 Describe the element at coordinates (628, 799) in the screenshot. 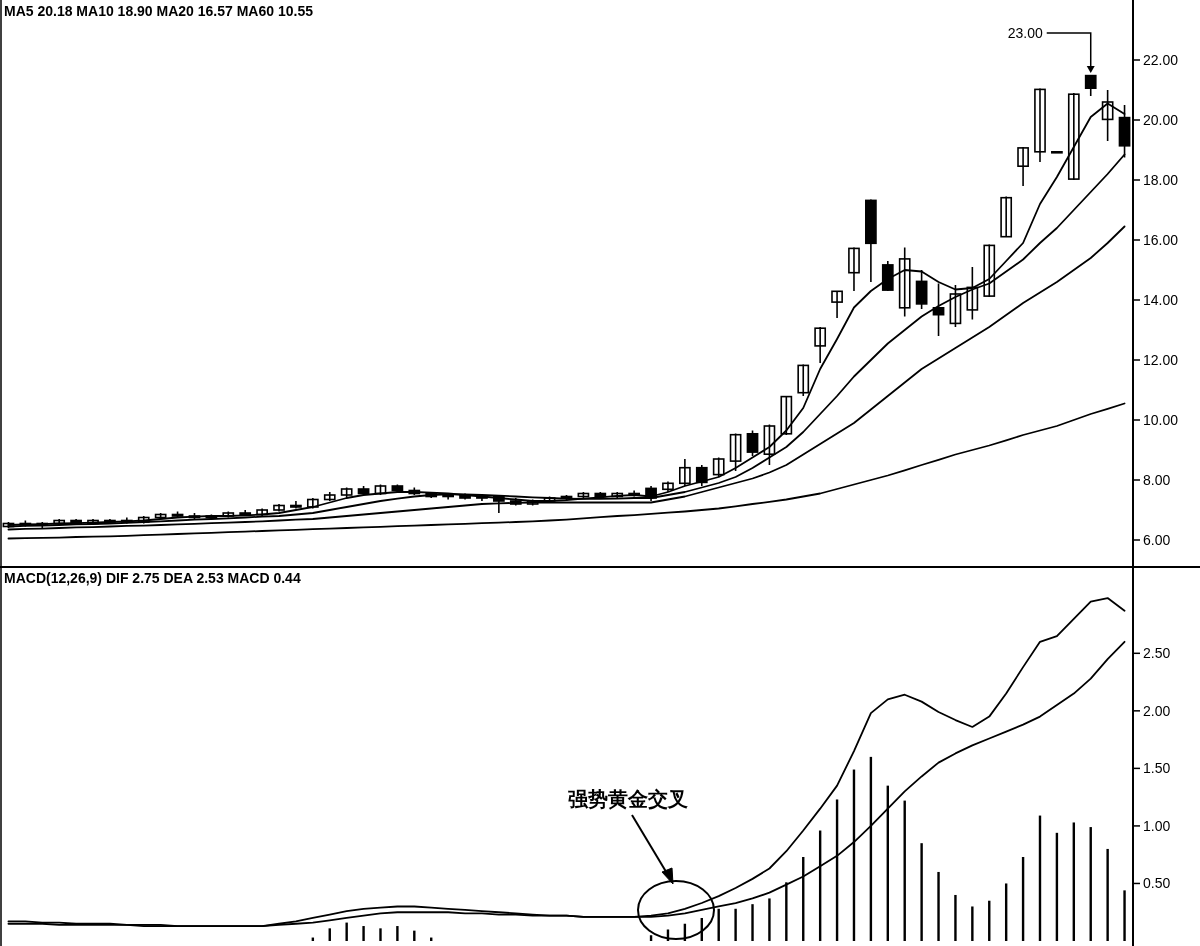

I see `annotation: 强势黄金交叉` at that location.